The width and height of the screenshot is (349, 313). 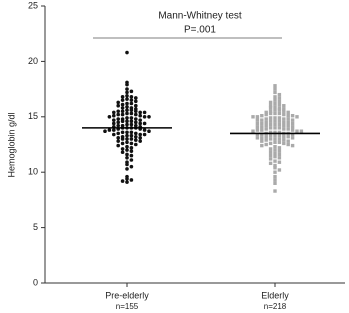 I want to click on x-tick-label: Pre-elderly, so click(x=127, y=295).